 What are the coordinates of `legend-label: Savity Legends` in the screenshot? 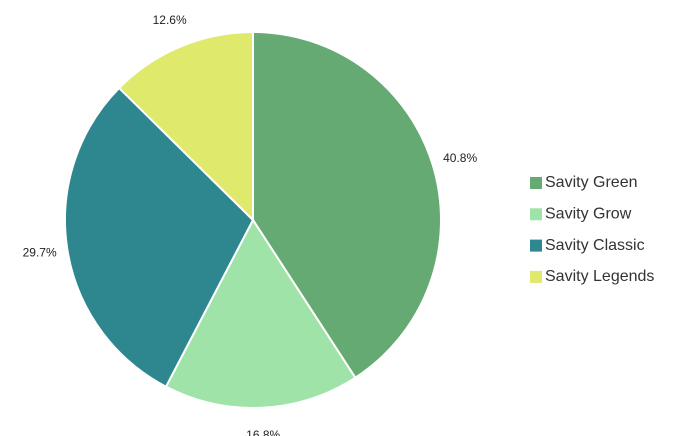 It's located at (599, 276).